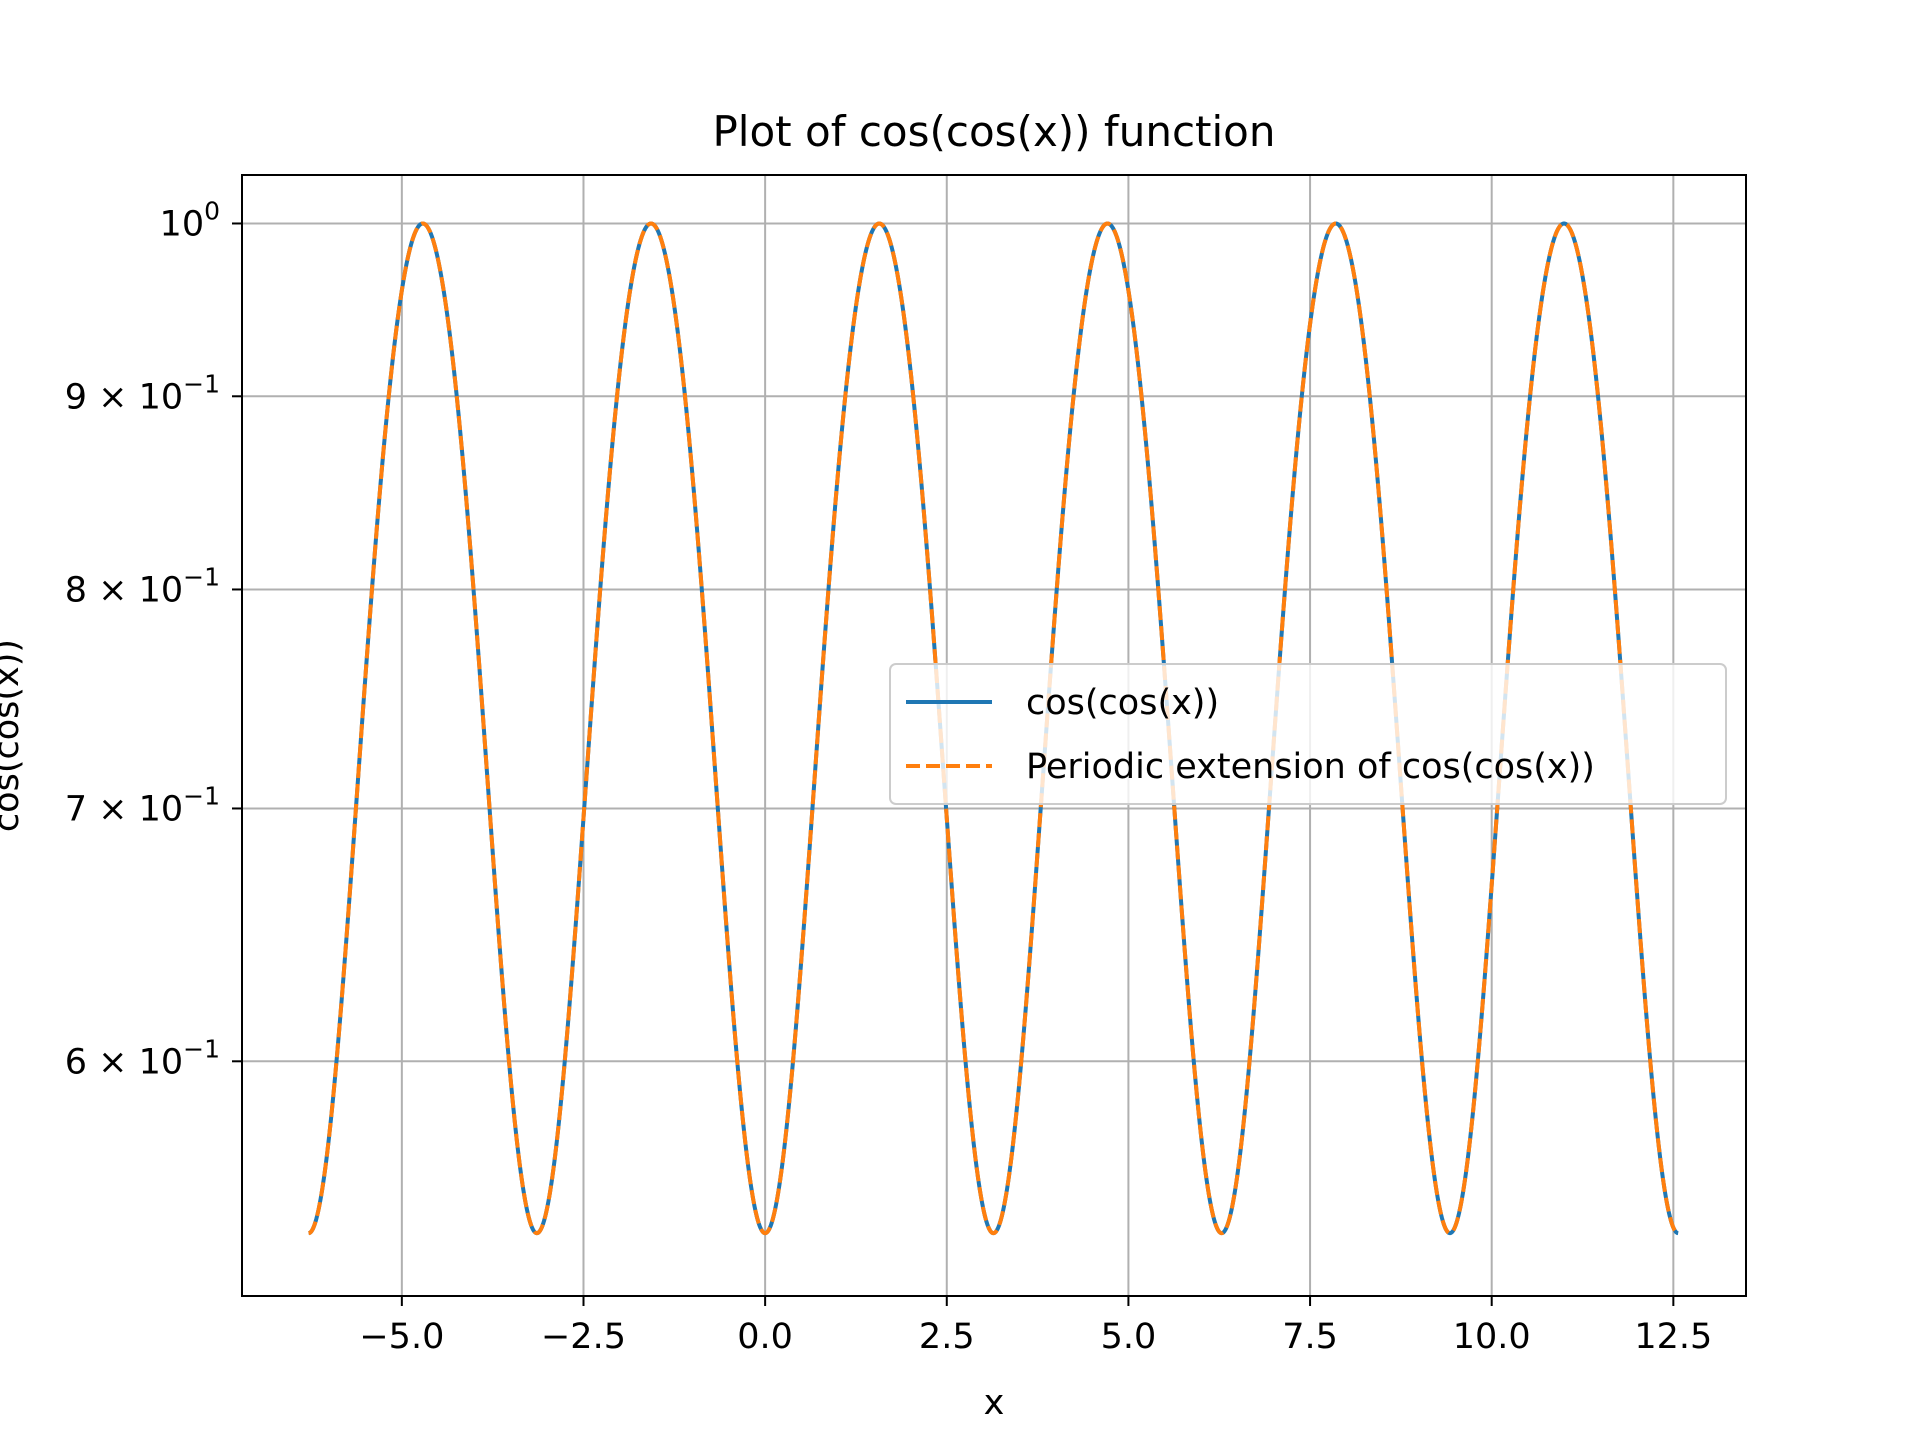  What do you see at coordinates (153, 639) in the screenshot?
I see `y-axis-ticks: 100 9 × 10−1 8 × 10−1 7 × 10−1 6 × 10−1` at bounding box center [153, 639].